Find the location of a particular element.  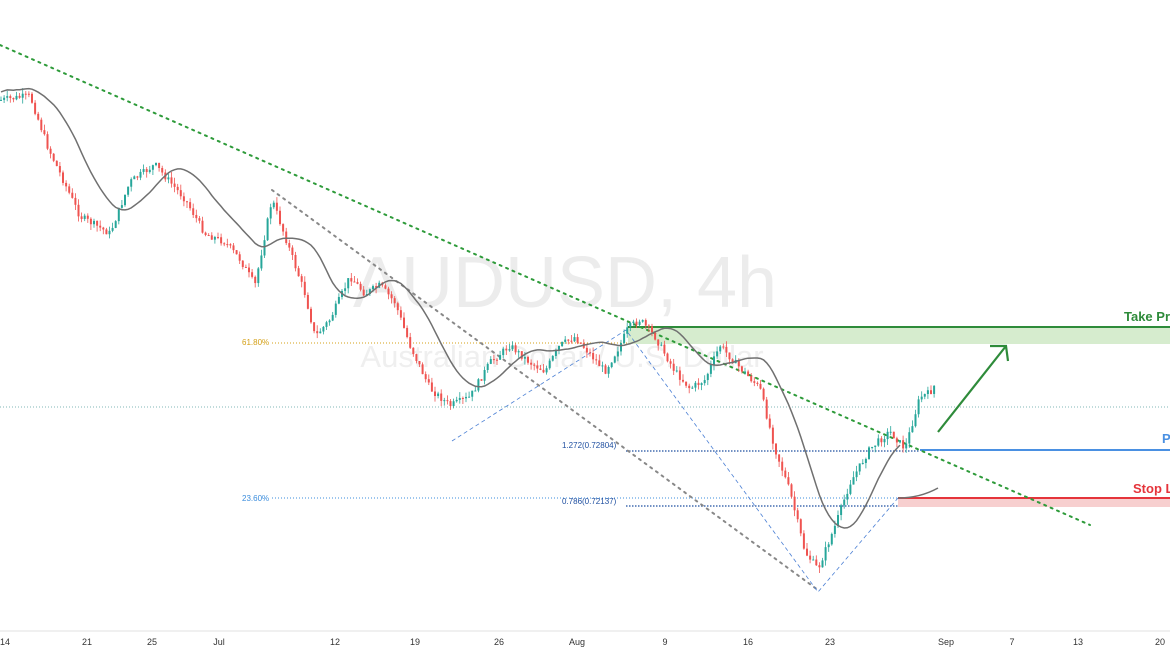

ma-projection-arc is located at coordinates (918, 493).